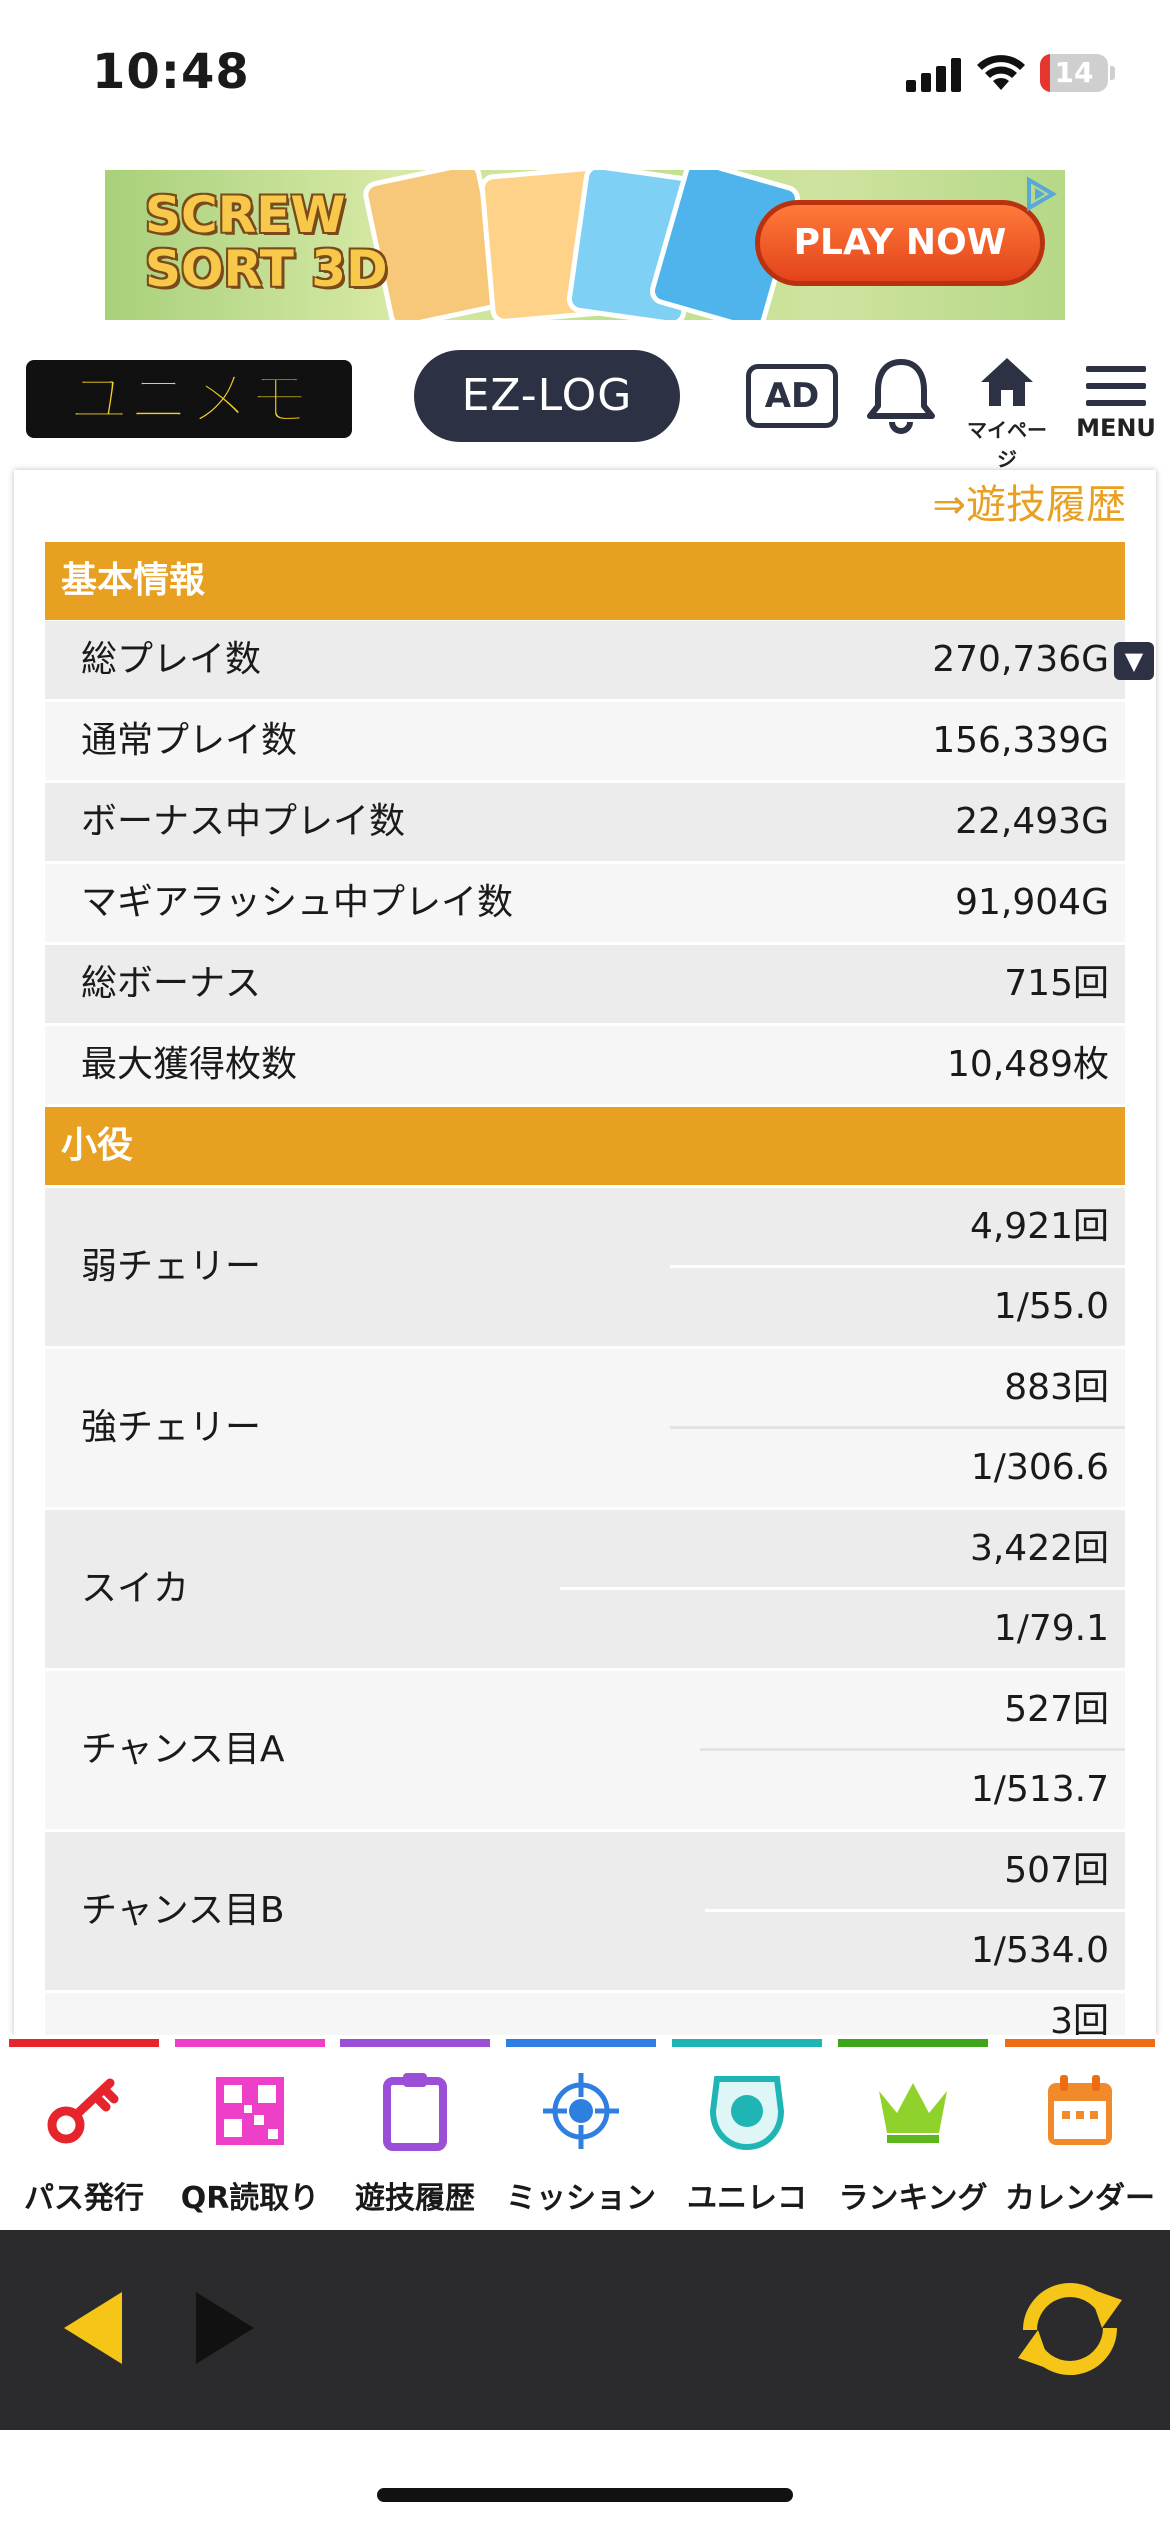  What do you see at coordinates (1080, 2110) in the screenshot?
I see `calendar-icon` at bounding box center [1080, 2110].